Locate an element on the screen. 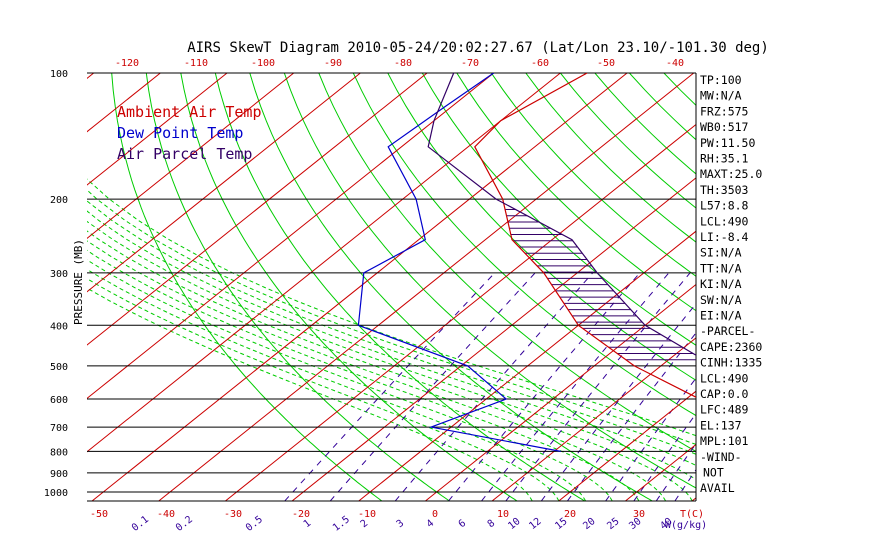  stats-line: L57:8.8 is located at coordinates (724, 206).